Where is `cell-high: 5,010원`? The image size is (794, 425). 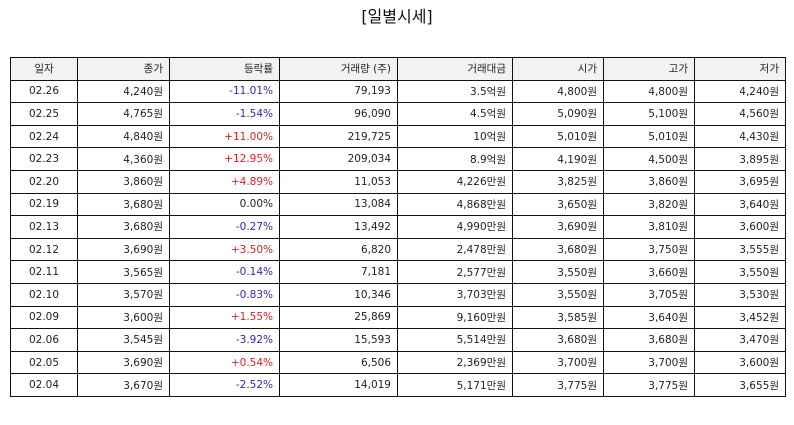 cell-high: 5,010원 is located at coordinates (649, 136).